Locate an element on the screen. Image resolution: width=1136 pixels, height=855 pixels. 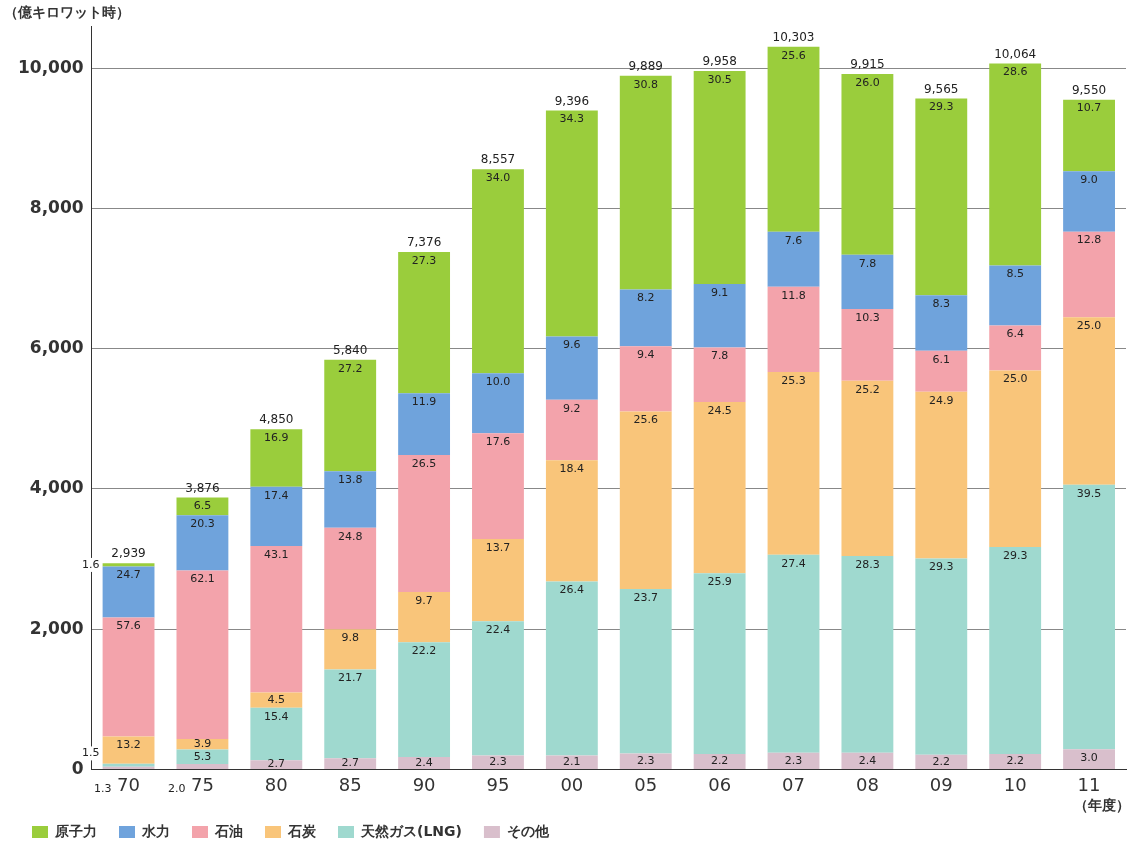
annotation: 9.4 is located at coordinates (645, 355).